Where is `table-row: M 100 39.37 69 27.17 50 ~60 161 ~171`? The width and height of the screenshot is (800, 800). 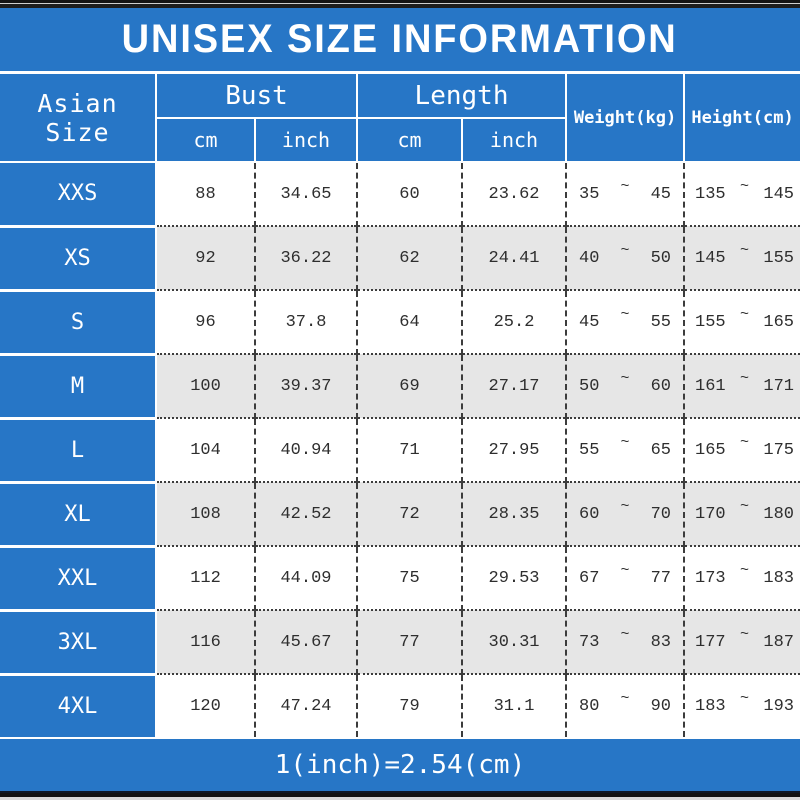 table-row: M 100 39.37 69 27.17 50 ~60 161 ~171 is located at coordinates (400, 385).